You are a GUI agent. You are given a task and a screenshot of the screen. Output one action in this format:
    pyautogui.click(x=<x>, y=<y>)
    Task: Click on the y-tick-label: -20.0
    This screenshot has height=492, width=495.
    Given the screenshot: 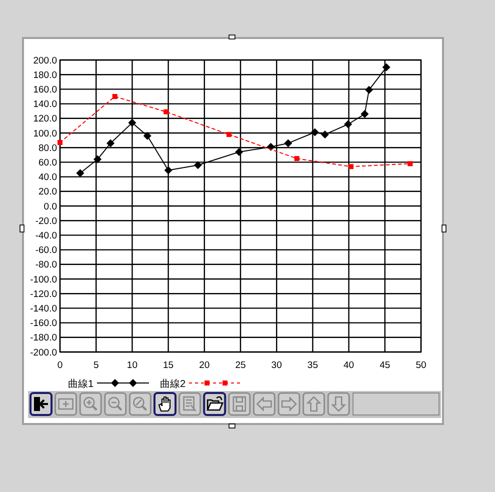 What is the action you would take?
    pyautogui.click(x=46, y=221)
    